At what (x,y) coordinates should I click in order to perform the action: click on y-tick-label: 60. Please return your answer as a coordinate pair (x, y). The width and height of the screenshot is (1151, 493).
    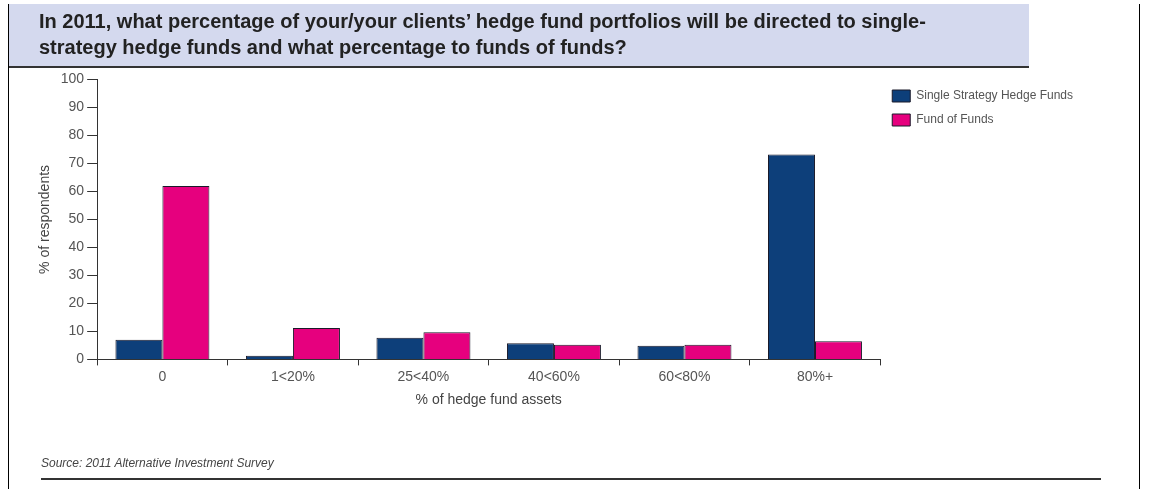
    Looking at the image, I should click on (76, 190).